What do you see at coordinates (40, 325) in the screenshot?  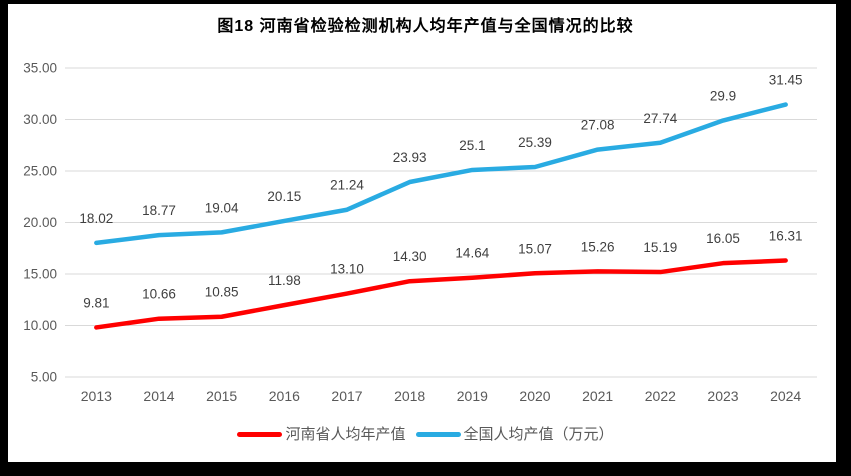 I see `y-axis-tick-label: 10.00` at bounding box center [40, 325].